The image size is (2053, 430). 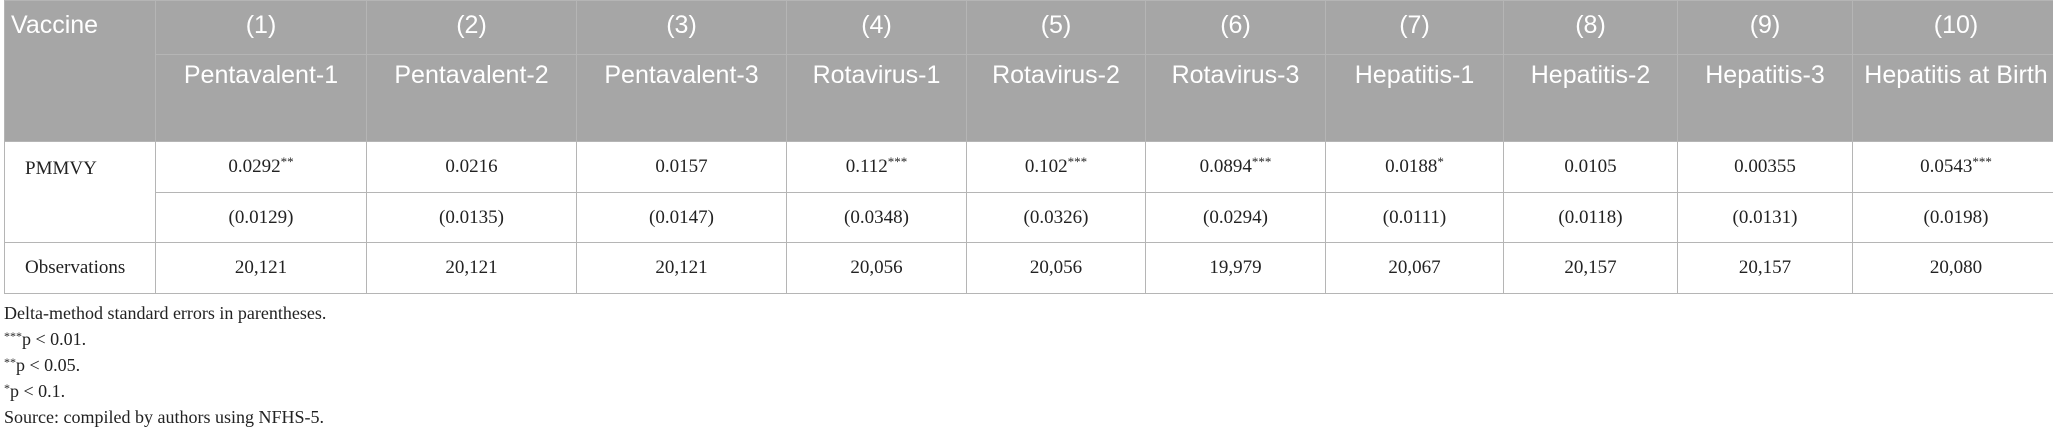 What do you see at coordinates (1591, 218) in the screenshot?
I see `standard-error-cell: (0.0118)` at bounding box center [1591, 218].